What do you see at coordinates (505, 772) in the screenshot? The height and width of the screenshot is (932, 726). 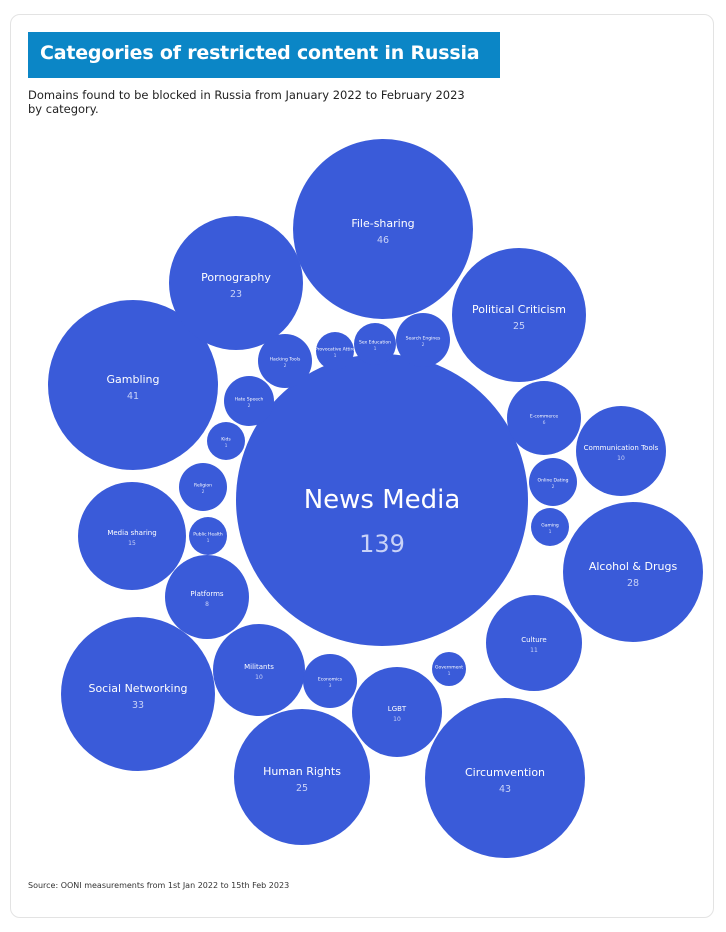 I see `bubble-label-circumvention: Circumvention` at bounding box center [505, 772].